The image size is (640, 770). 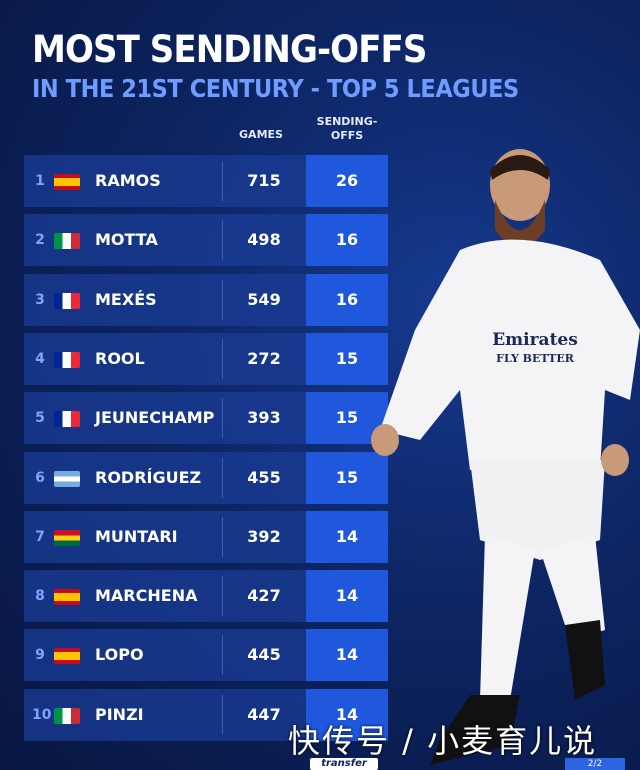 I want to click on player-name: MUNTARI, so click(x=136, y=536).